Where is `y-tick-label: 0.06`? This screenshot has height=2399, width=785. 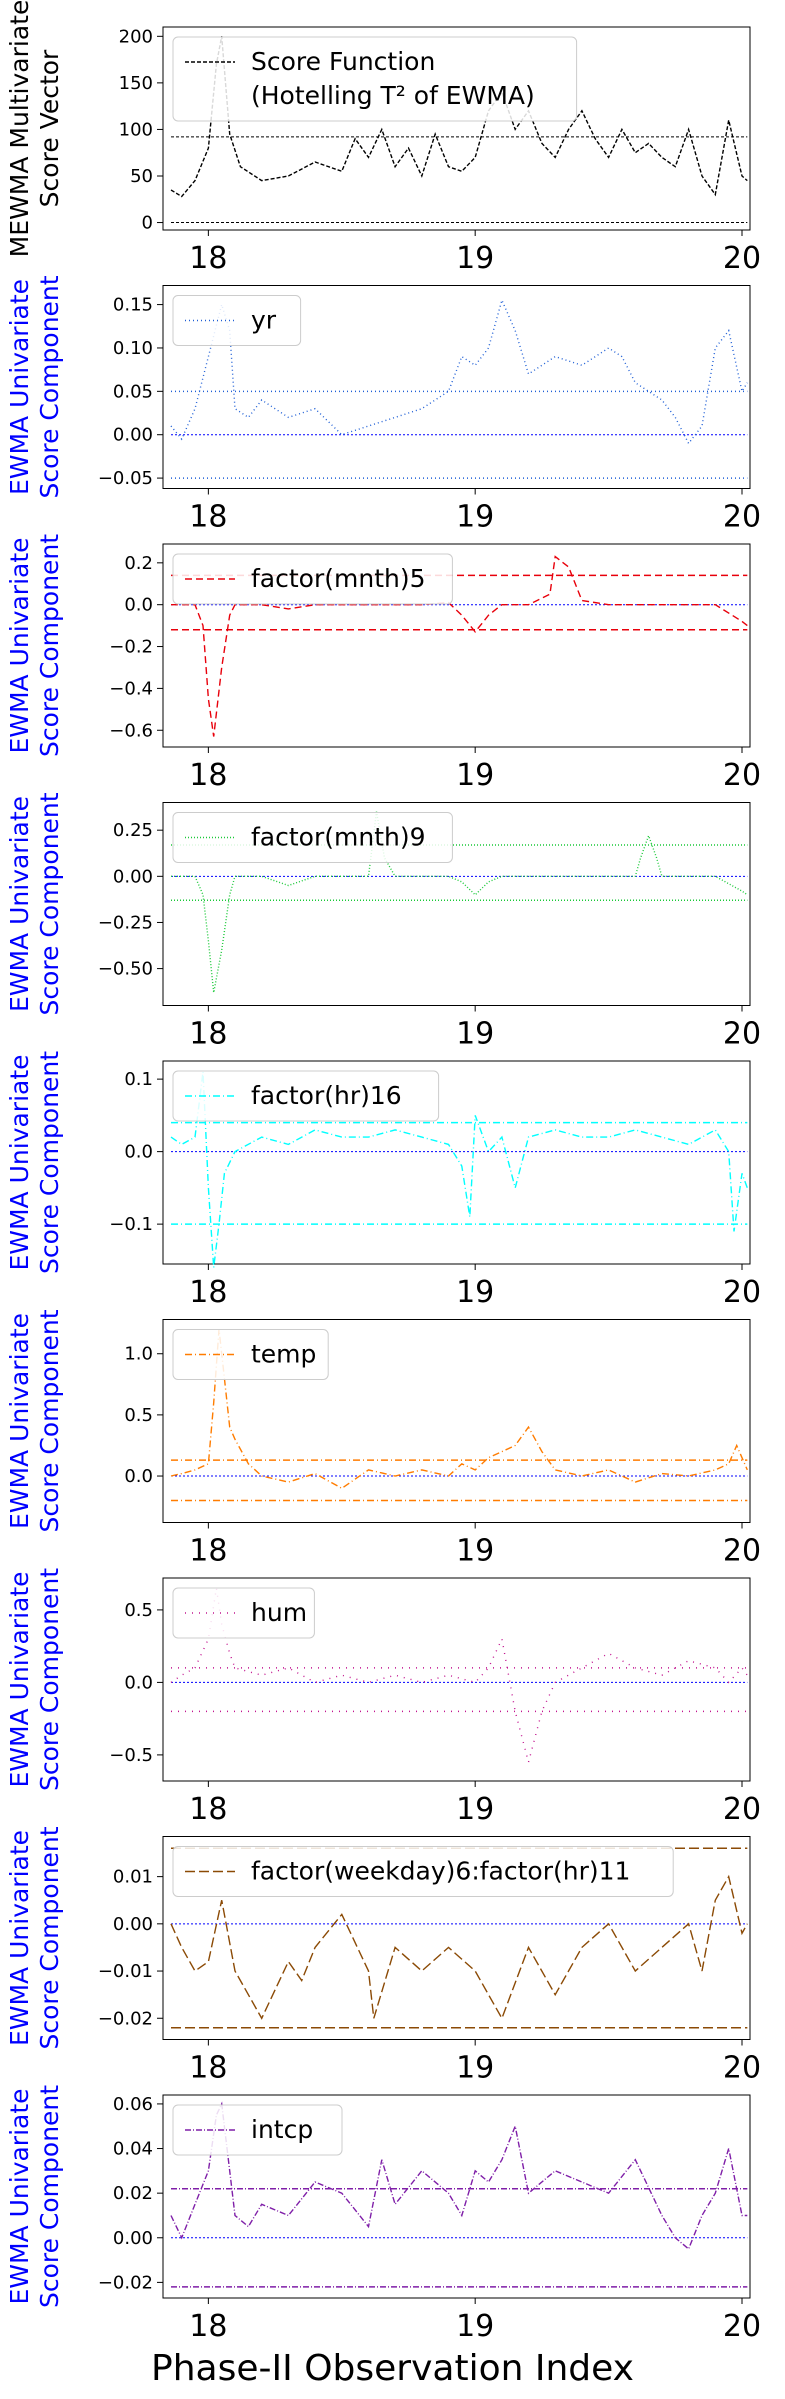 y-tick-label: 0.06 is located at coordinates (133, 2104).